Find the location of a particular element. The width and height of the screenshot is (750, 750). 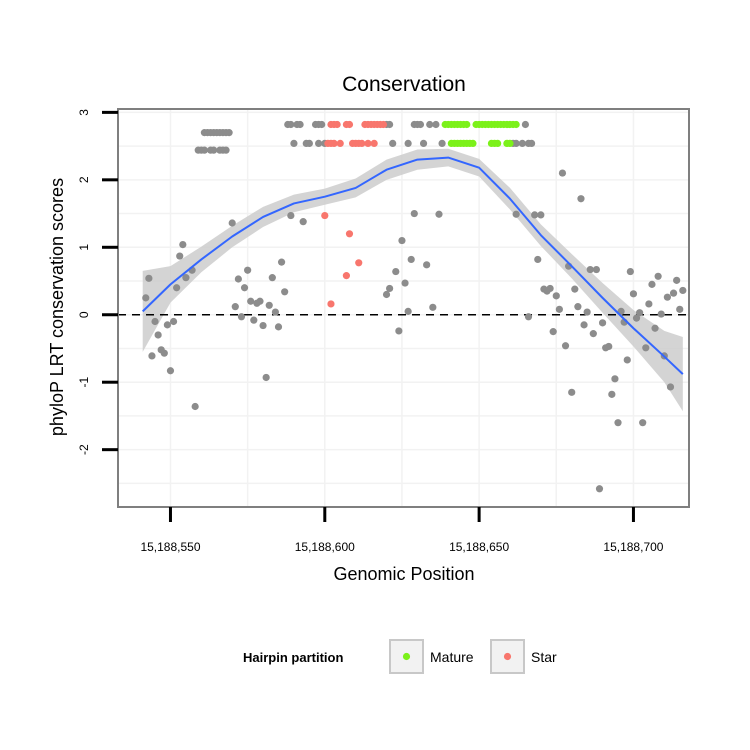

legend-label-star: Star is located at coordinates (544, 657).